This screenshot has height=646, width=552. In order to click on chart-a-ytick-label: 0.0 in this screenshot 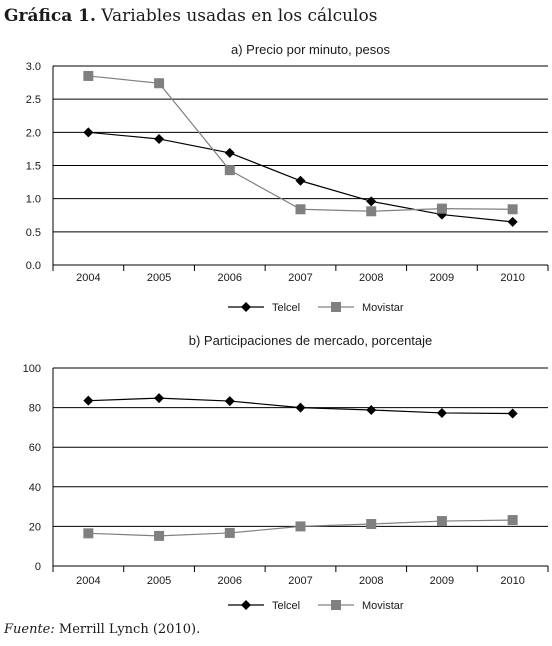, I will do `click(33, 266)`.